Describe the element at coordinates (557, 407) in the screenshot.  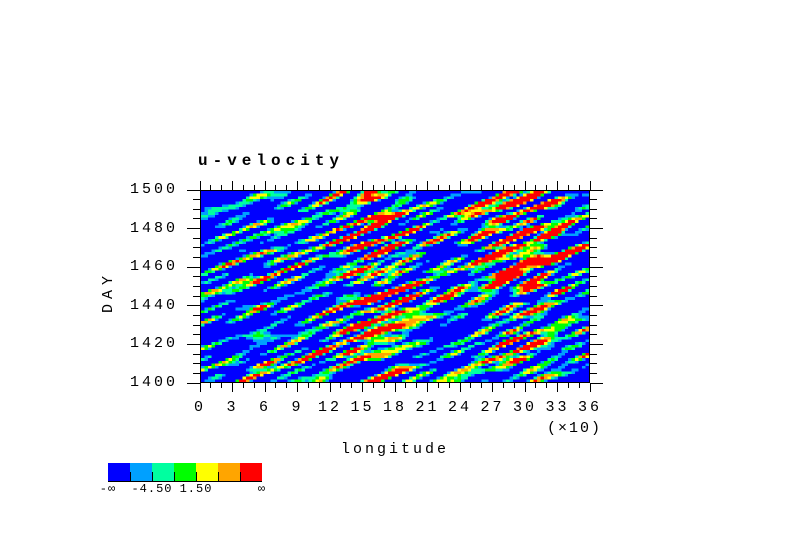
I see `x-tick-label: 33` at that location.